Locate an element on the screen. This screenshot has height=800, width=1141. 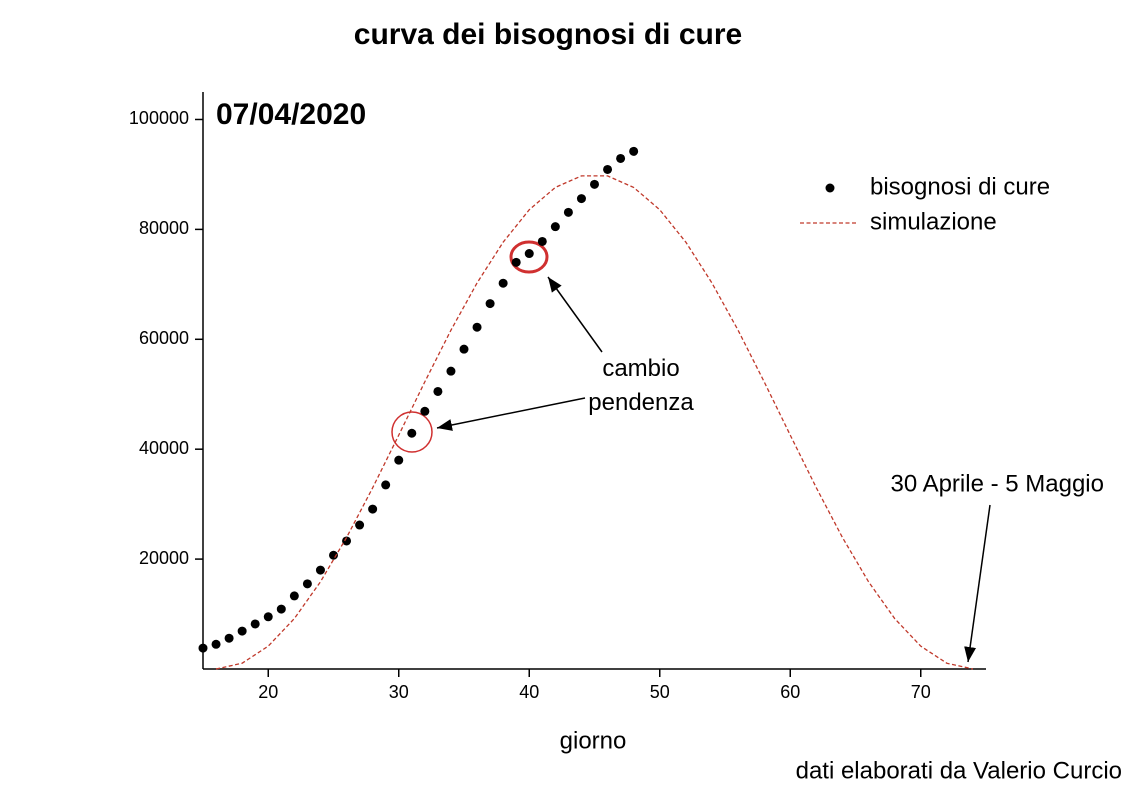
date-label: 07/04/2020 is located at coordinates (291, 114).